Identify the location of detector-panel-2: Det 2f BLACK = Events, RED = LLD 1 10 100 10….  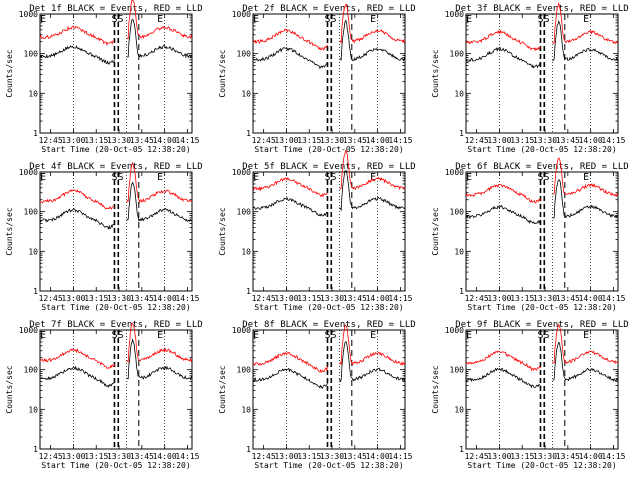
(317, 78).